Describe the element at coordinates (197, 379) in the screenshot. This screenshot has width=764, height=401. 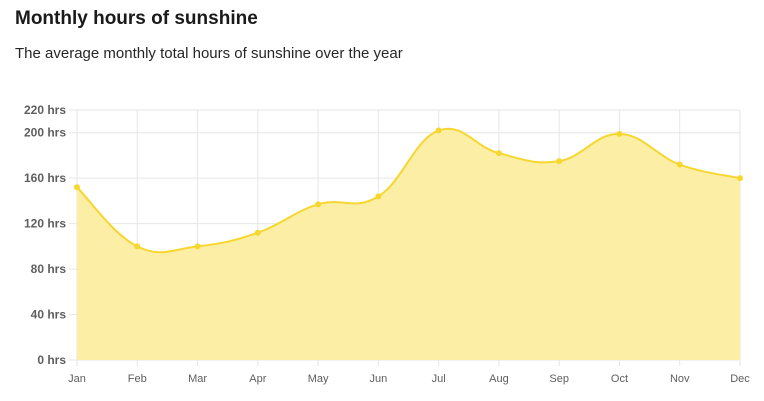
I see `x-tick-label: Mar` at that location.